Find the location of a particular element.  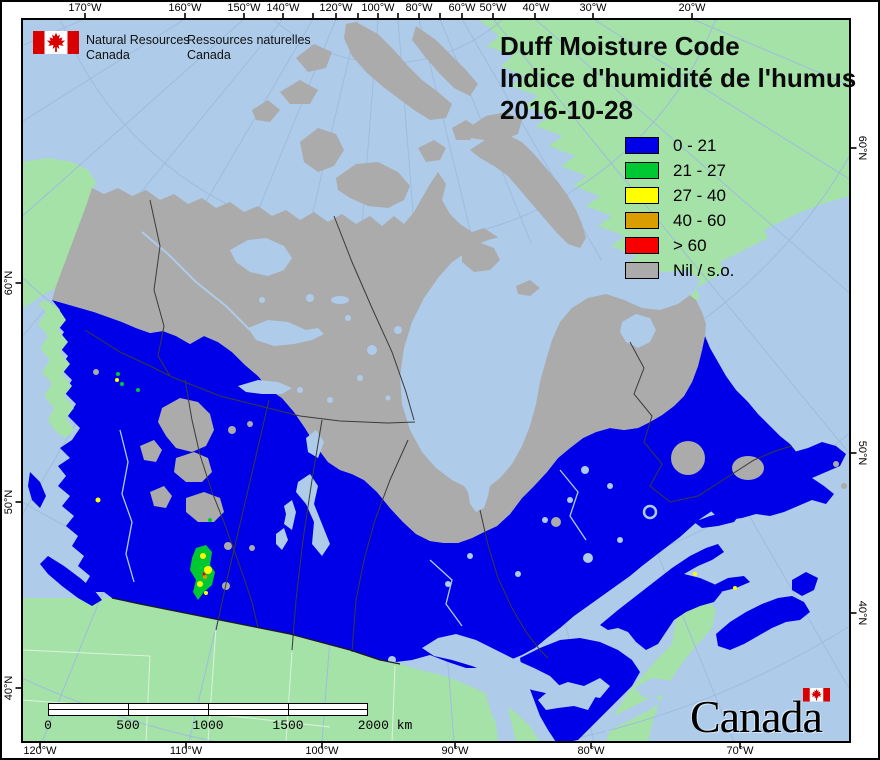

foxe-basin is located at coordinates (521, 260).